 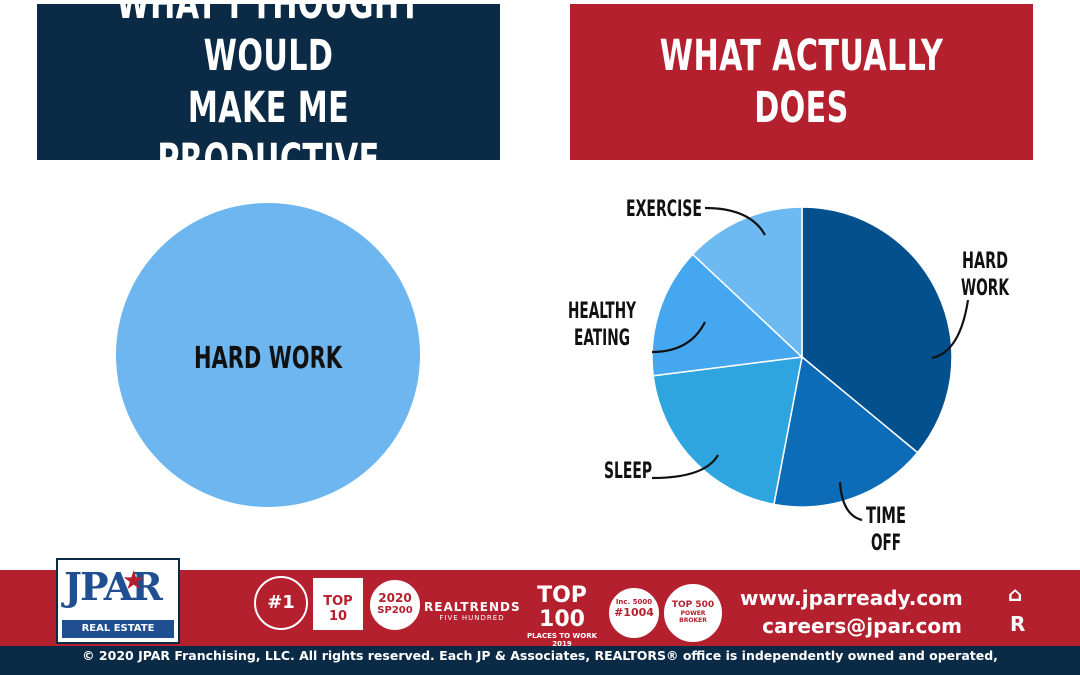 I want to click on badge-top10: TOP 10, so click(x=338, y=604).